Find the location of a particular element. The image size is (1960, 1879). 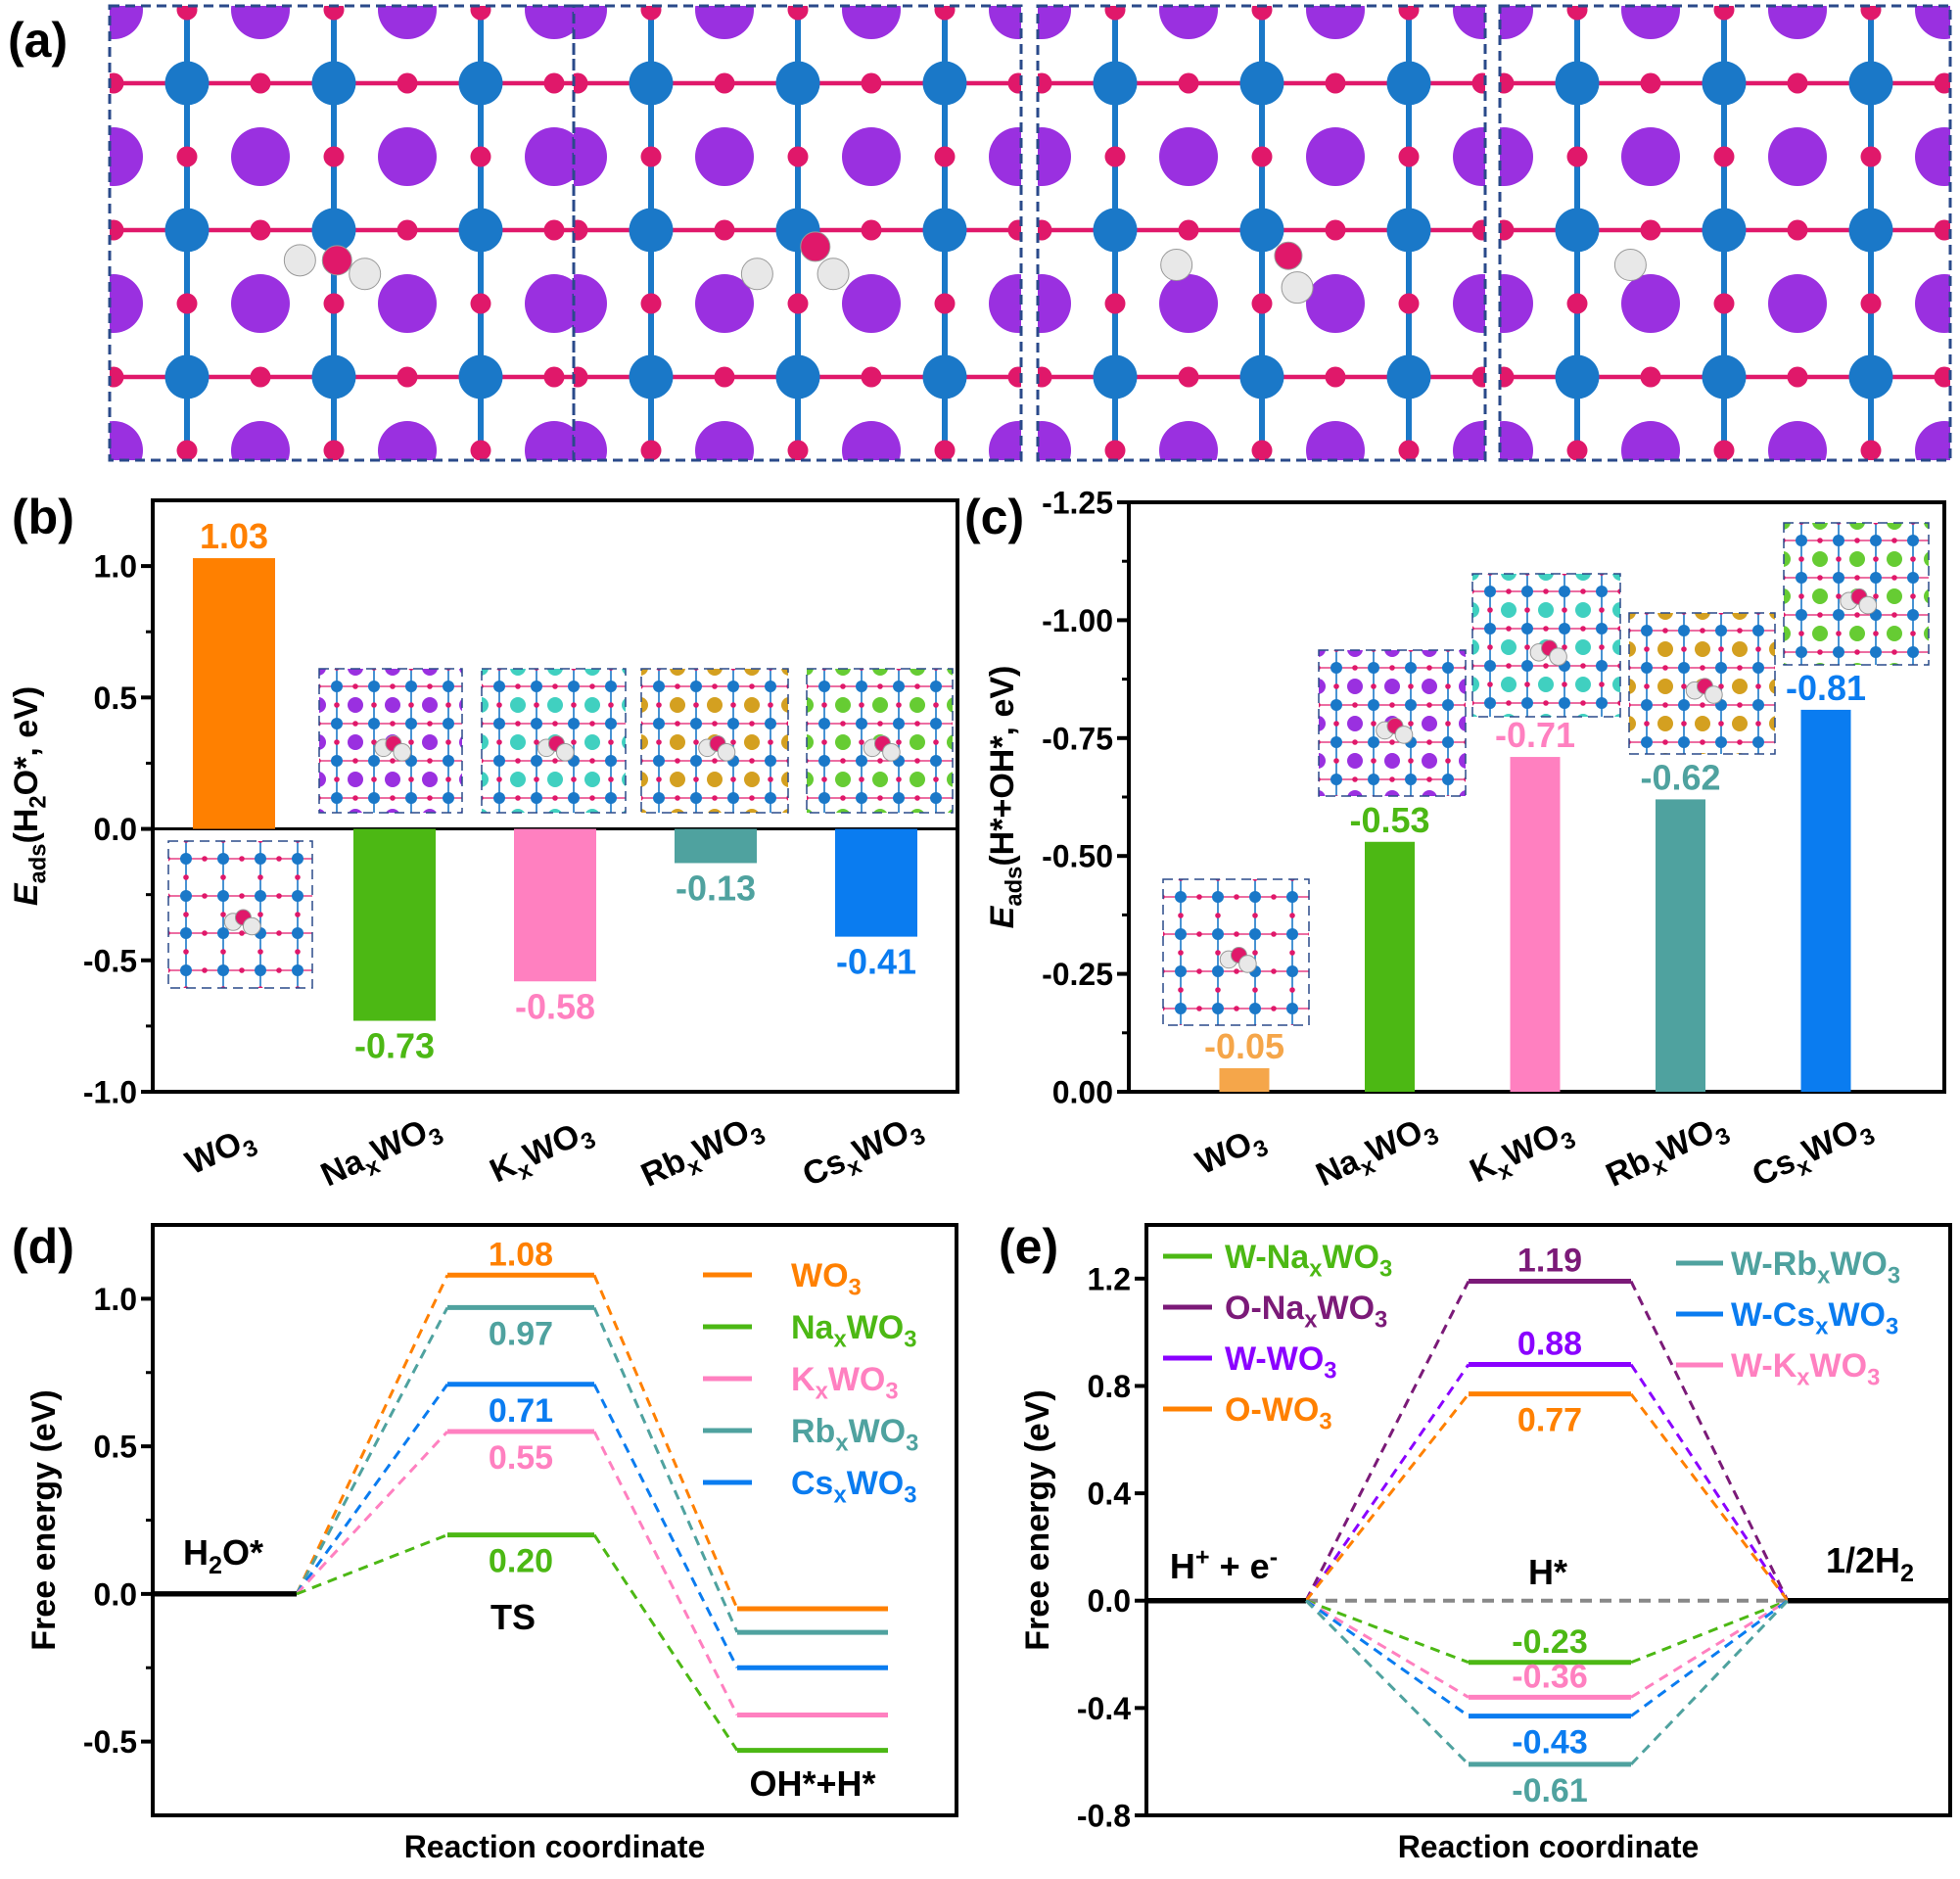

text-span: W-Rb is located at coordinates (1774, 1264).